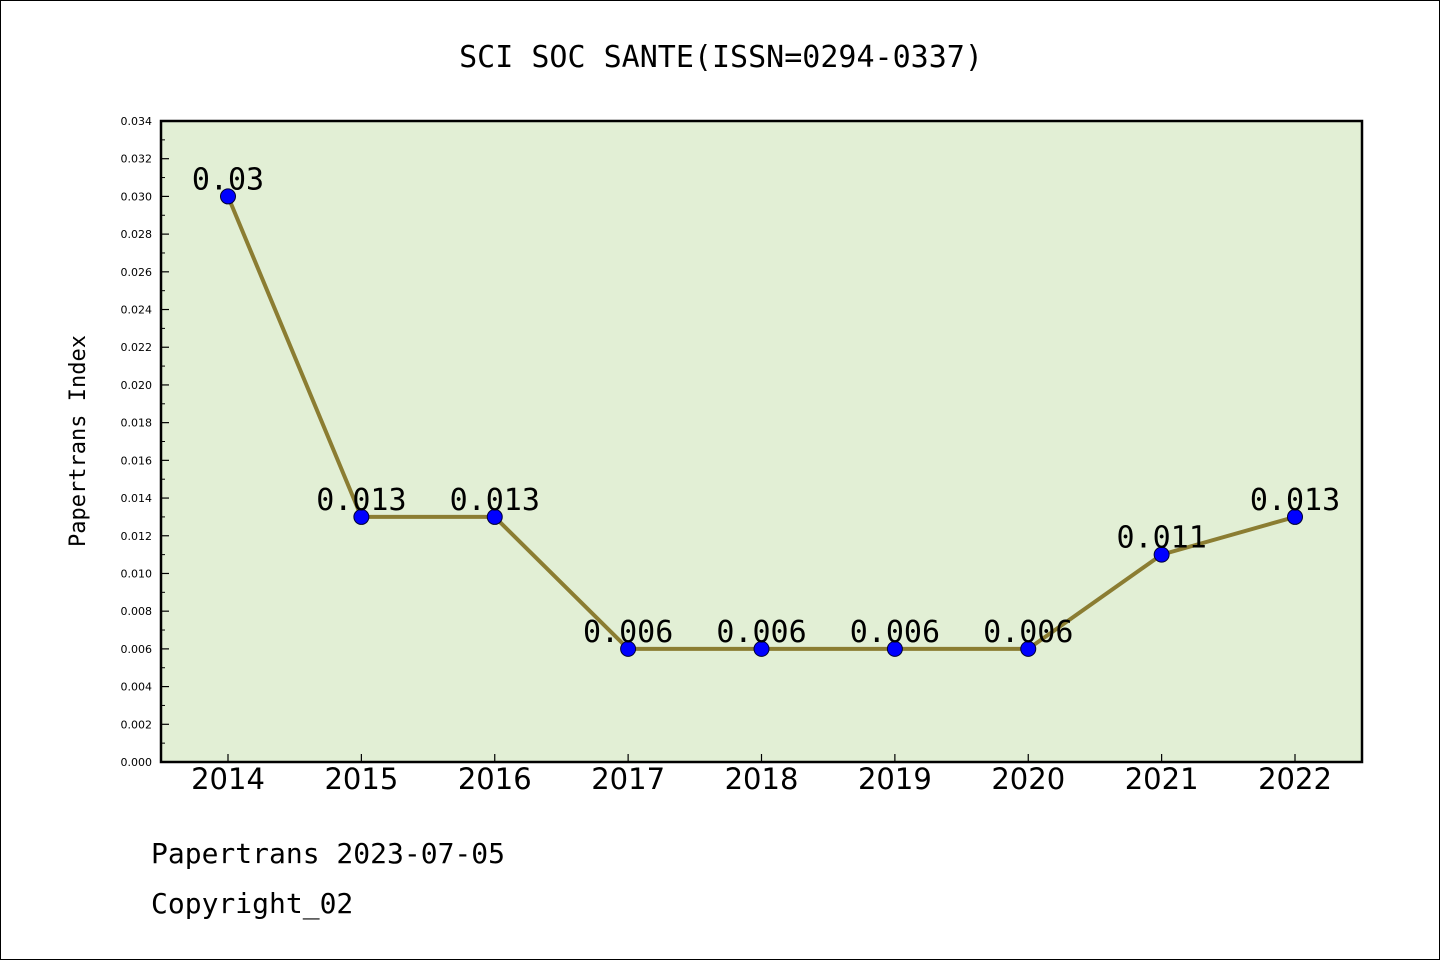  Describe the element at coordinates (762, 779) in the screenshot. I see `x-tick-label: 2018` at that location.